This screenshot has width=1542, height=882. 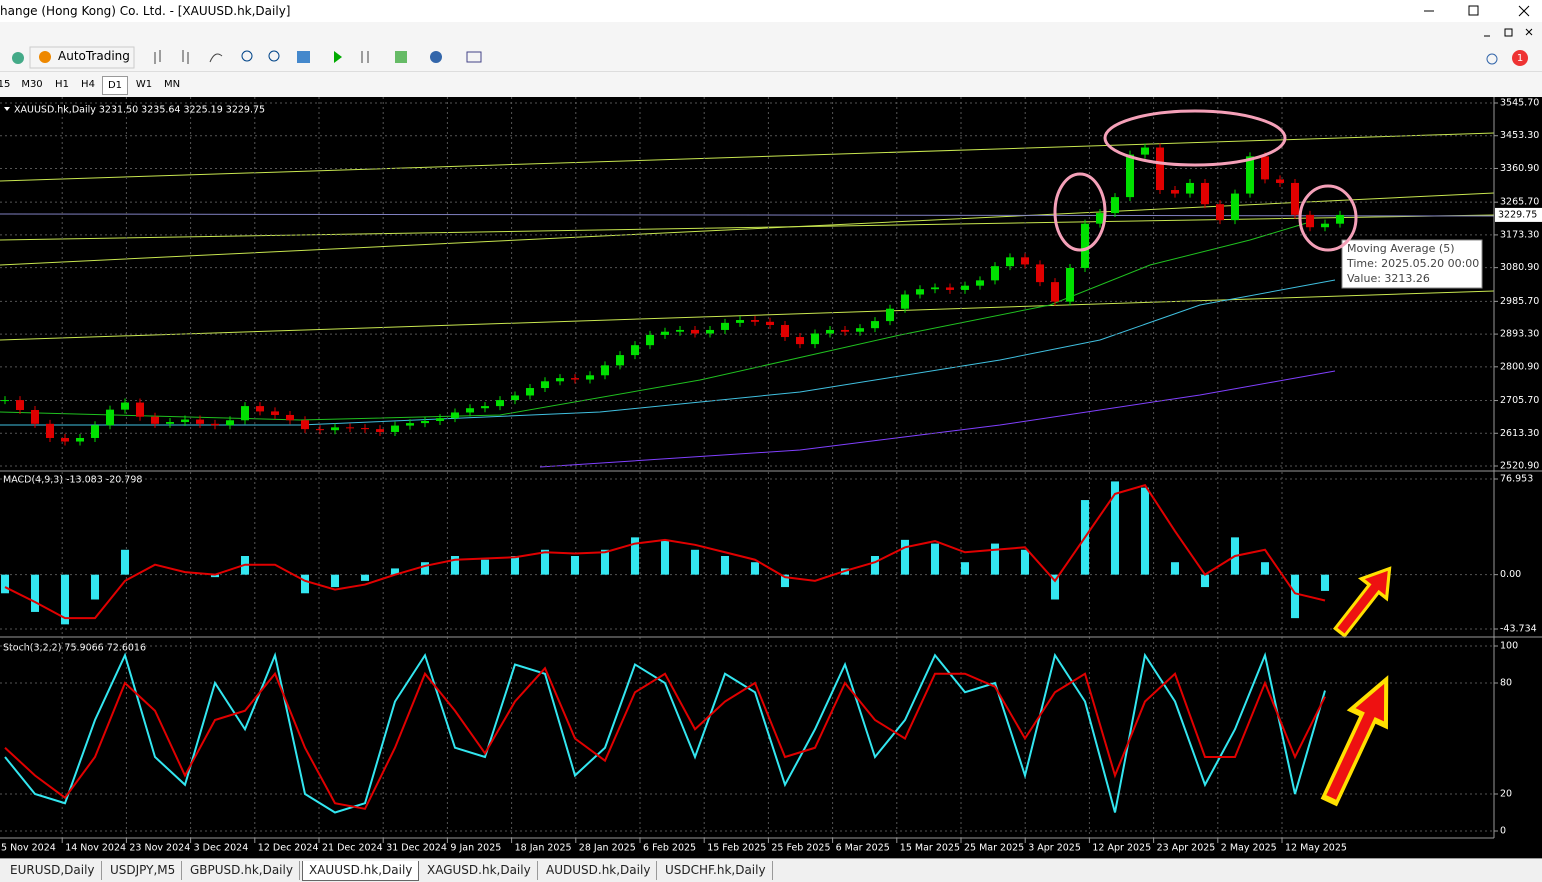 What do you see at coordinates (1519, 135) in the screenshot?
I see `y-tick-label: 3453.30` at bounding box center [1519, 135].